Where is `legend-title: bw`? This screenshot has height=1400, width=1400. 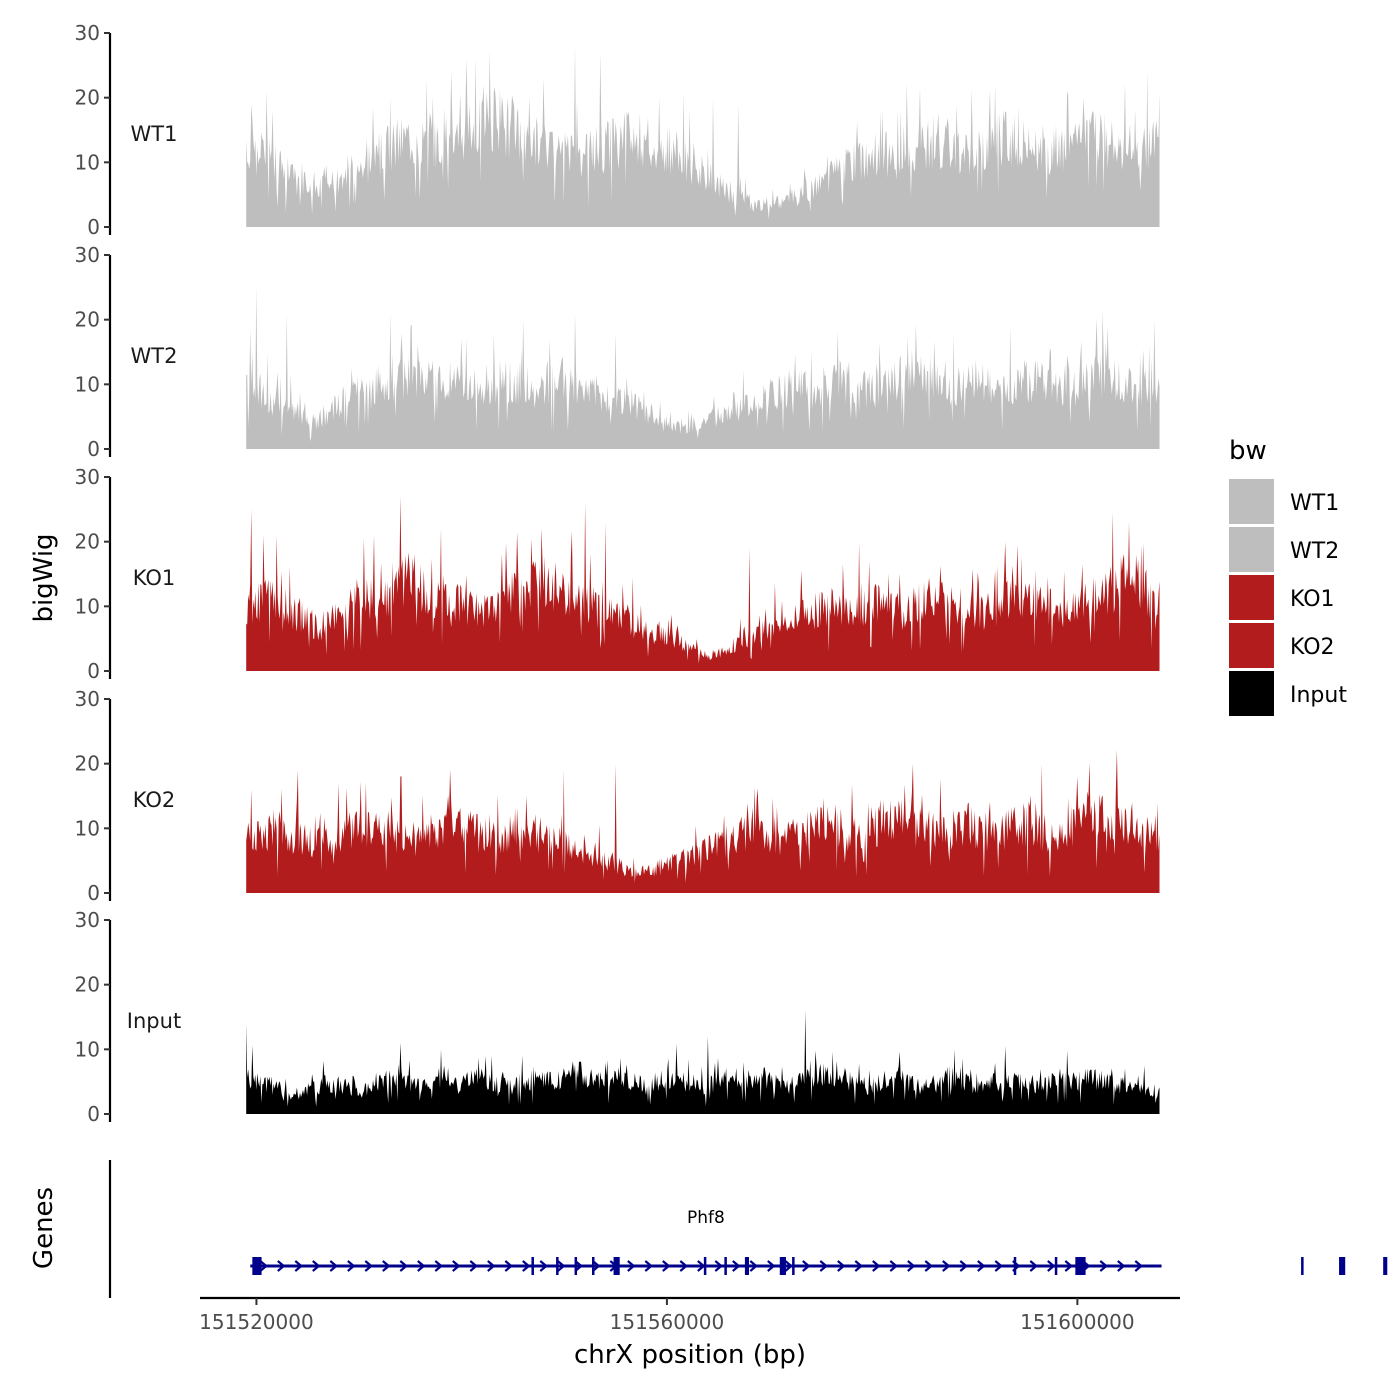
legend-title: bw is located at coordinates (1248, 451).